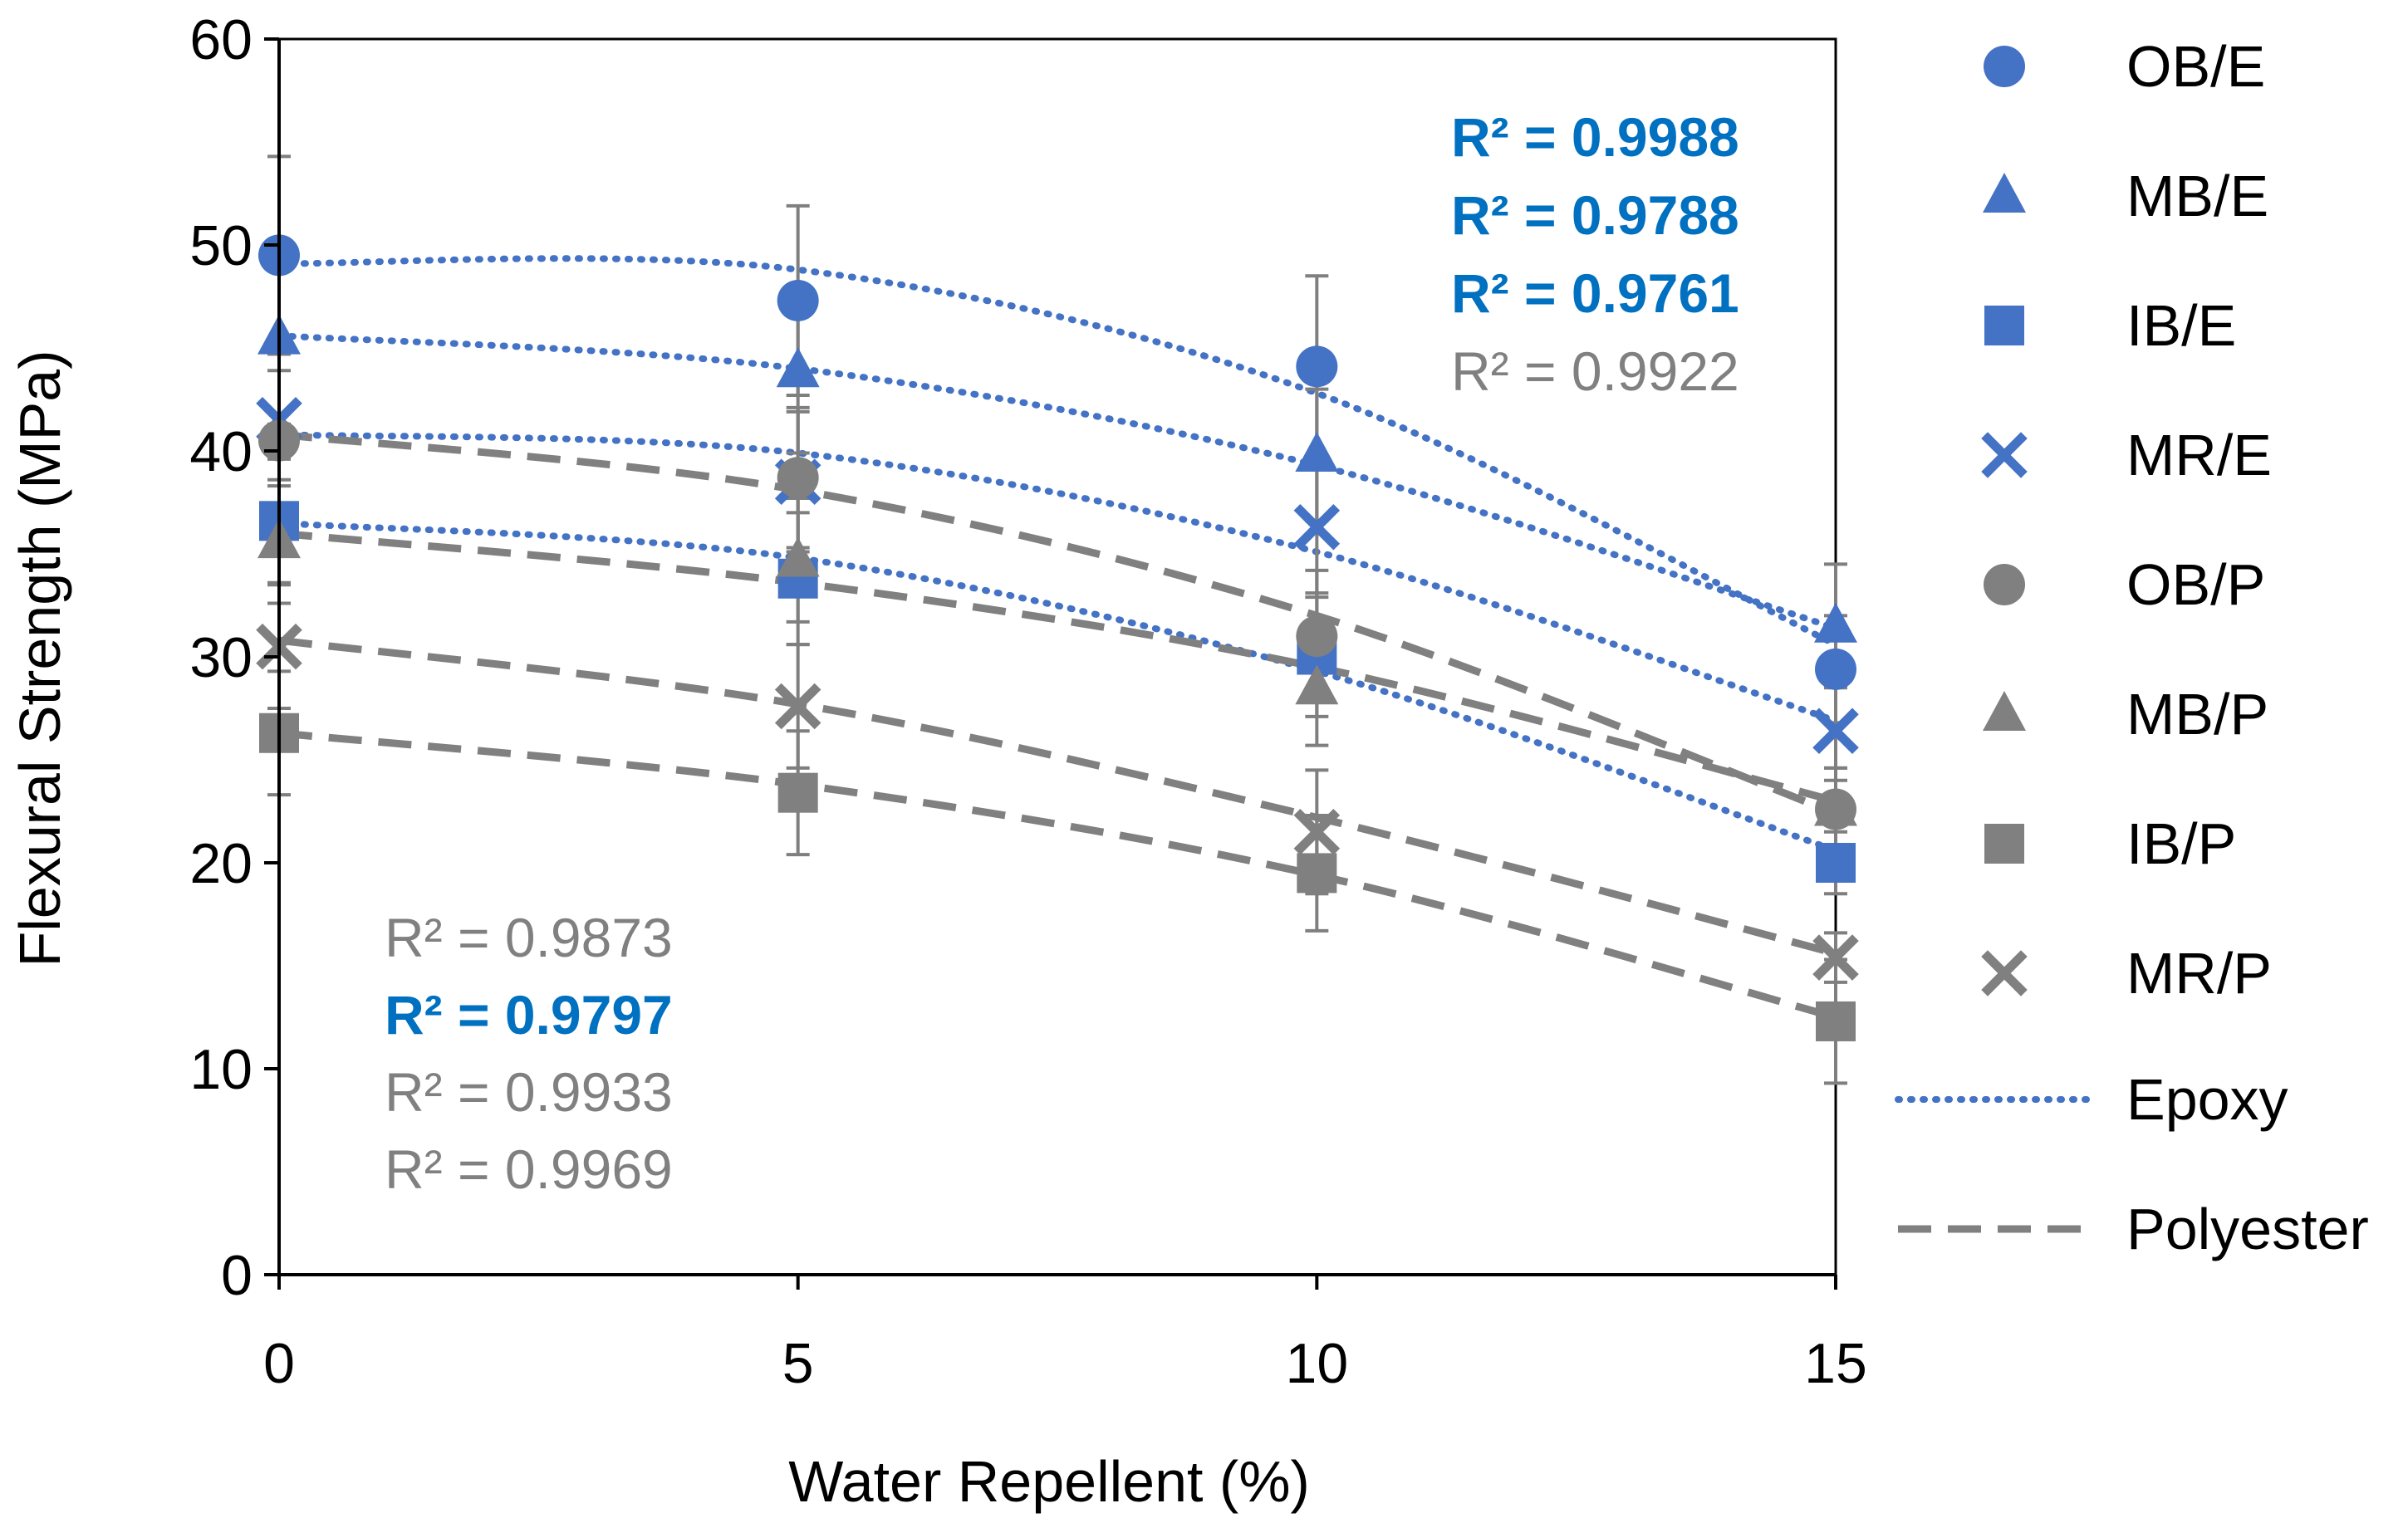  I want to click on x-tick-label: 5, so click(798, 1364).